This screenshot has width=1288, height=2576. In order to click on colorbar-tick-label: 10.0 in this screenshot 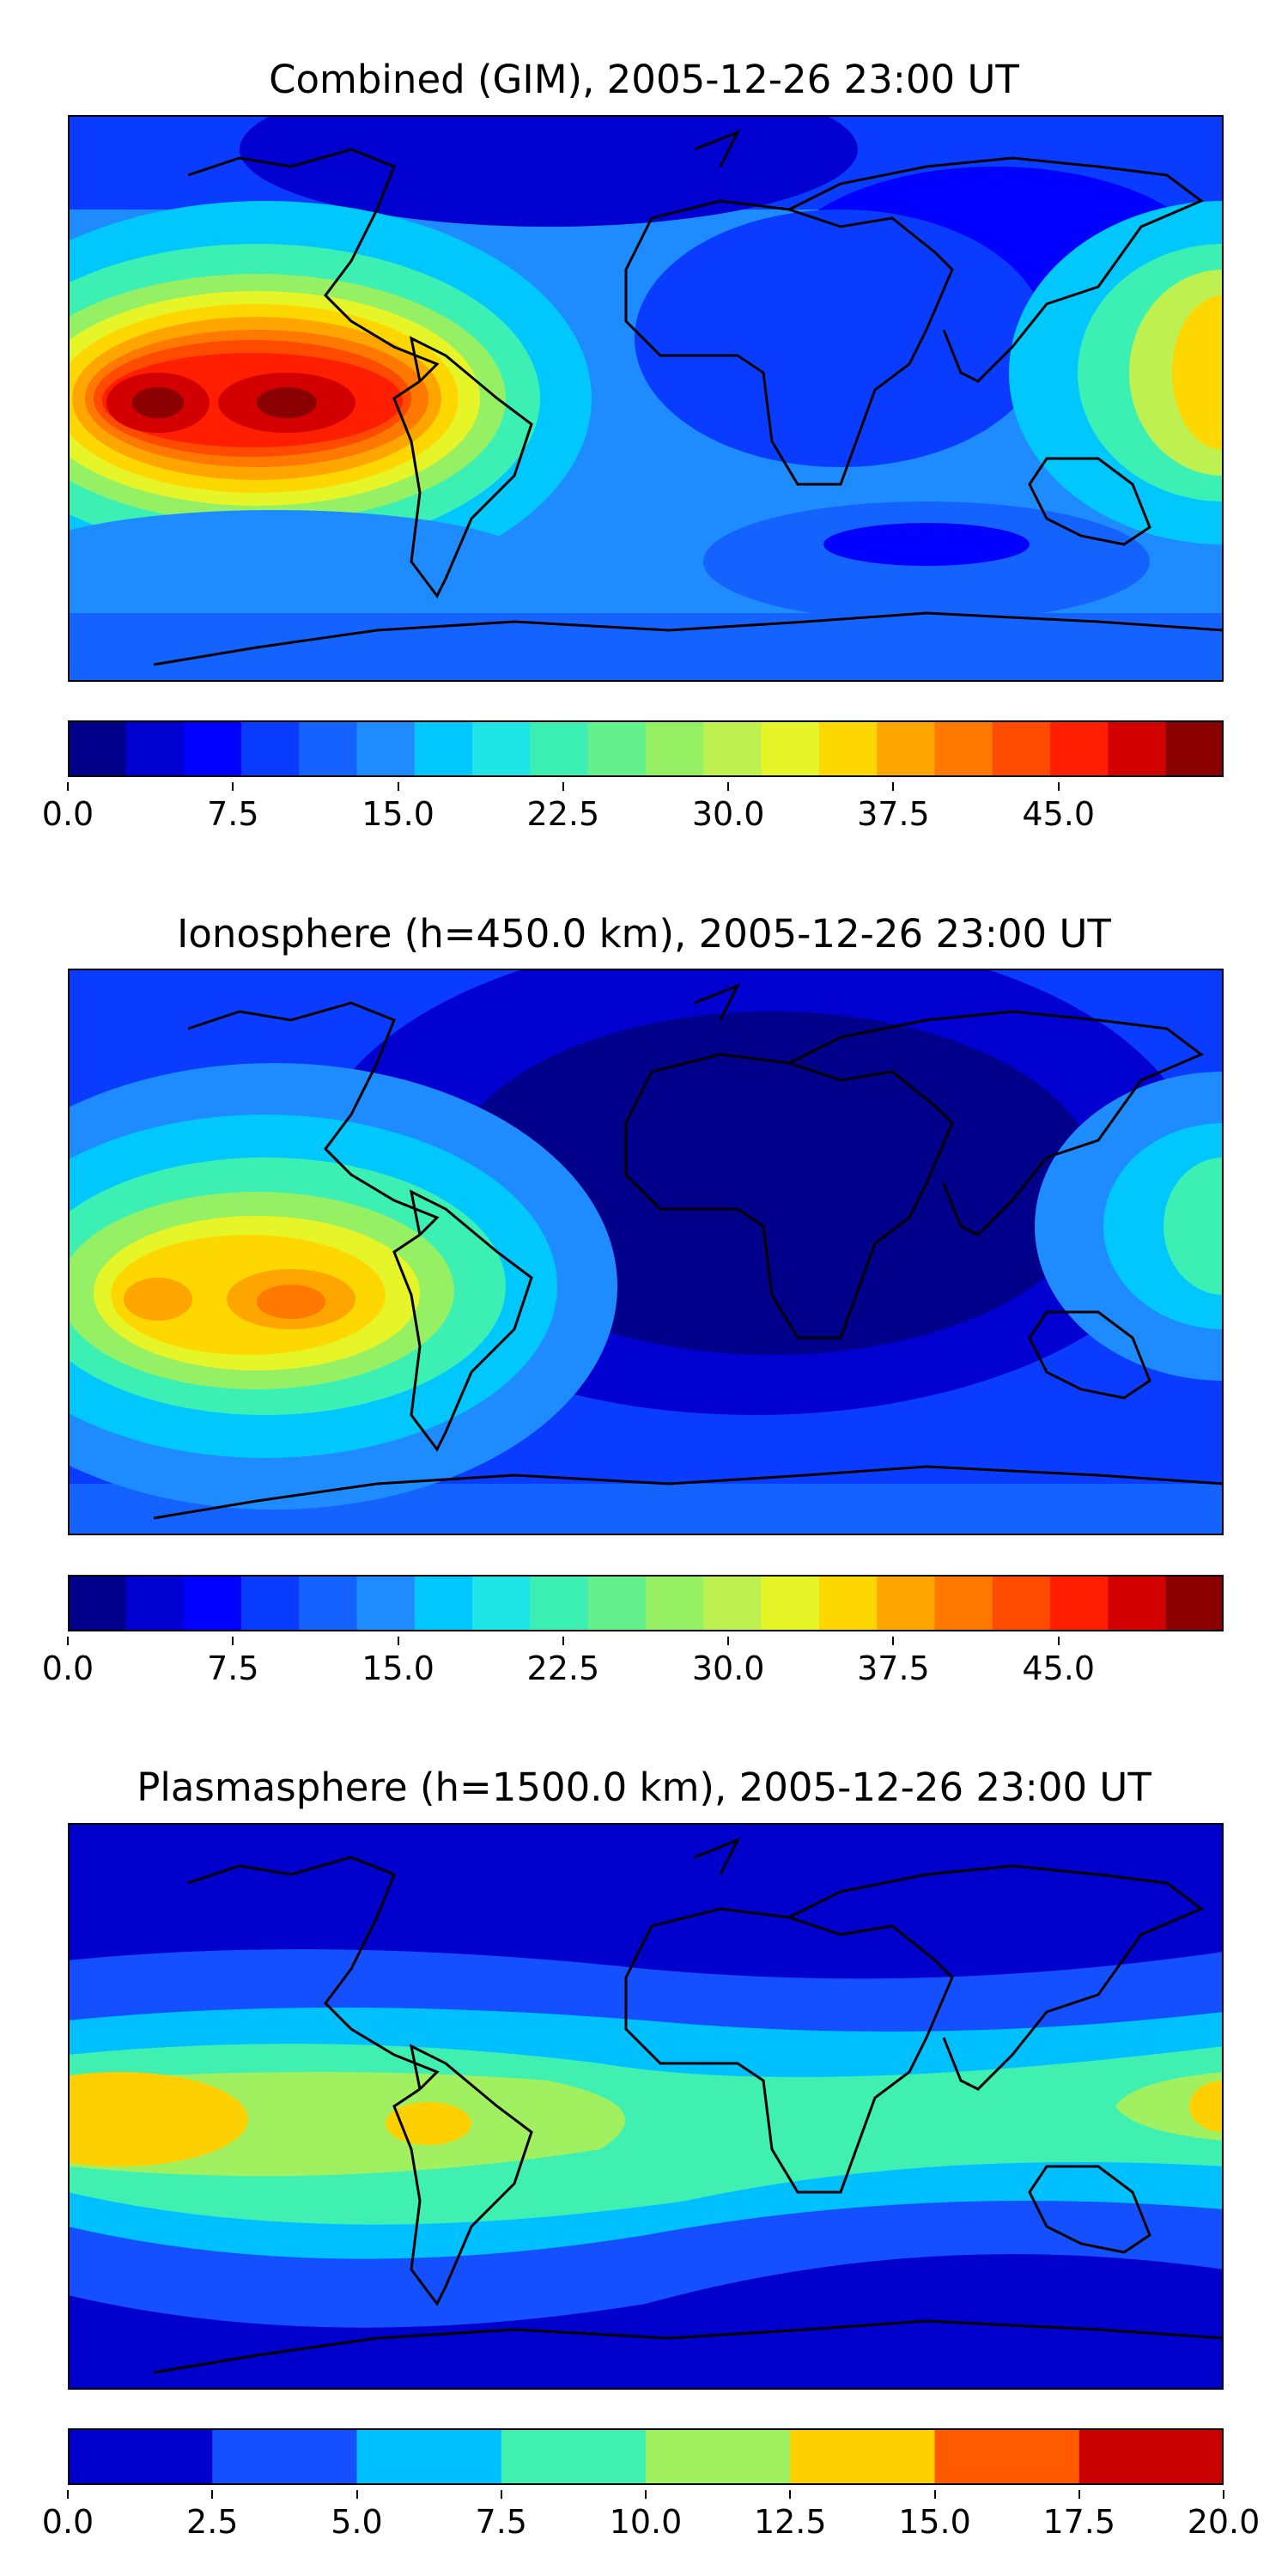, I will do `click(646, 2522)`.